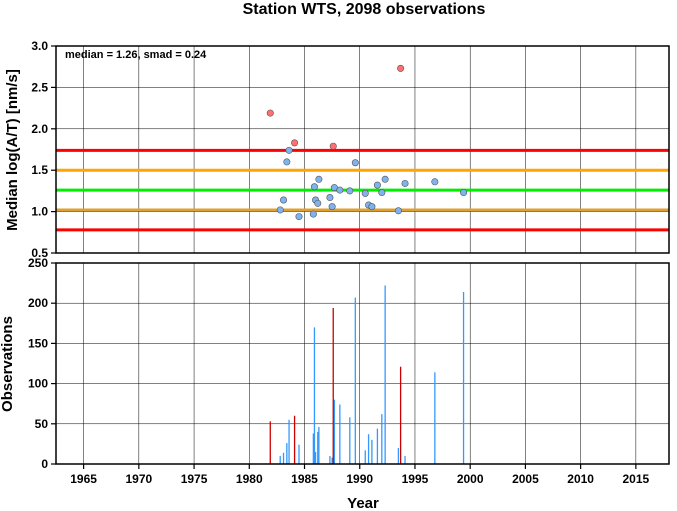 The height and width of the screenshot is (511, 677). I want to click on chart-title: Station WTS, 2098 observations, so click(364, 9).